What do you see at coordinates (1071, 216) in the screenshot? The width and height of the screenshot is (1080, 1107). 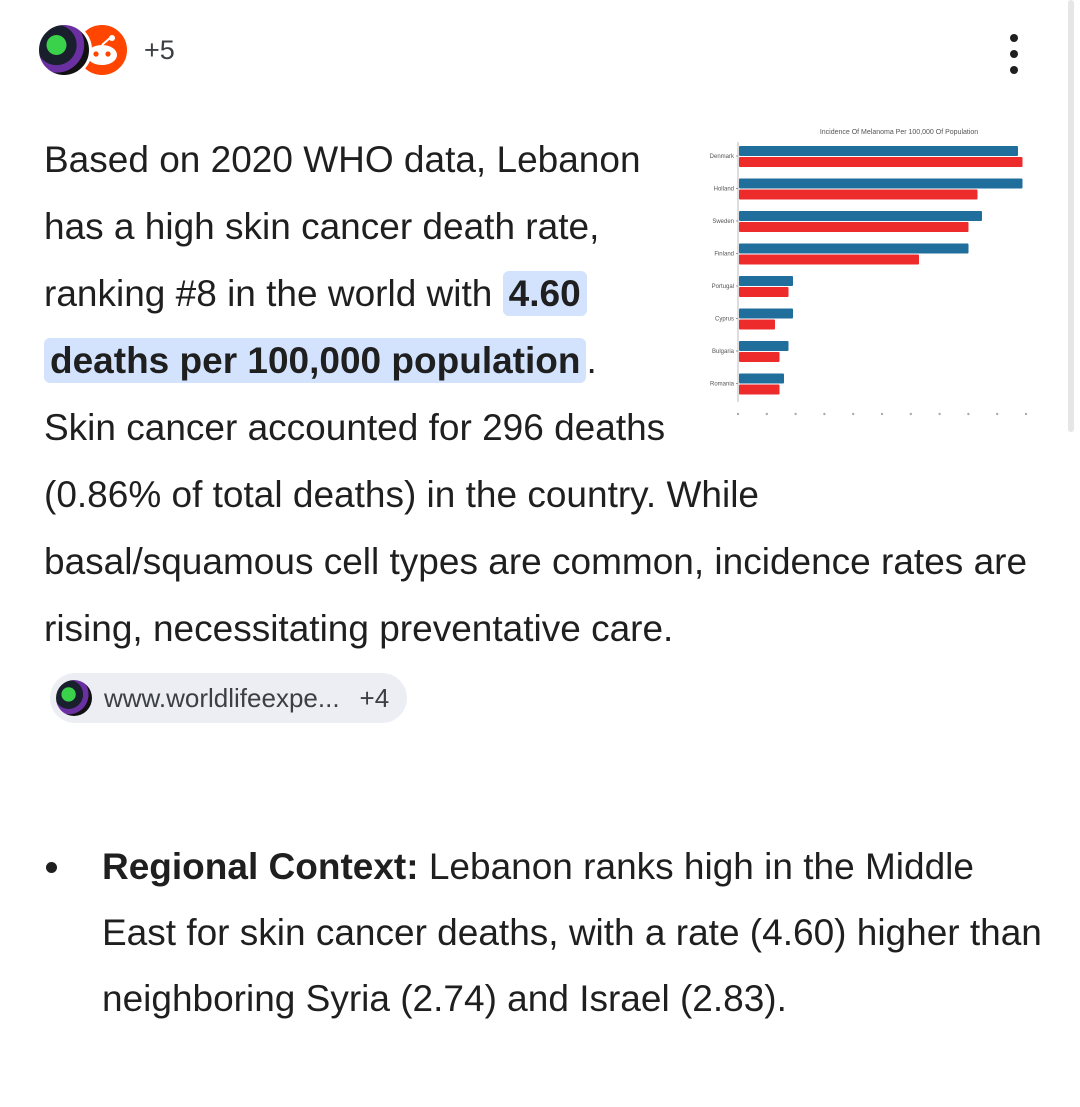 I see `scrollbar` at bounding box center [1071, 216].